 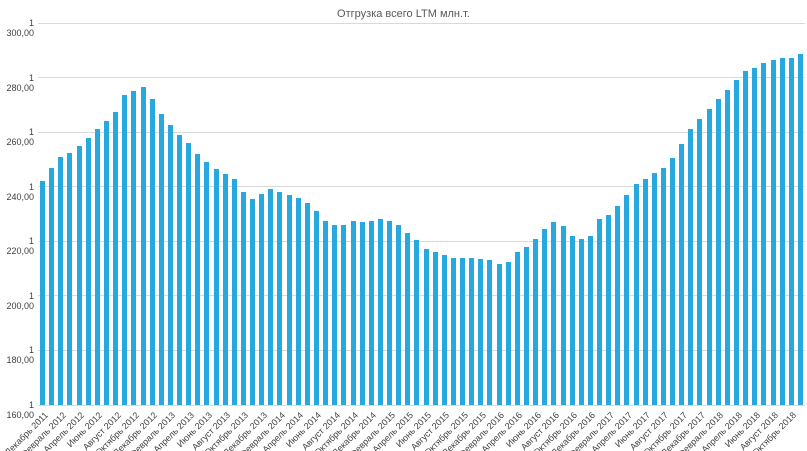 I want to click on y-axis-label: 1 180,00, so click(x=20, y=355).